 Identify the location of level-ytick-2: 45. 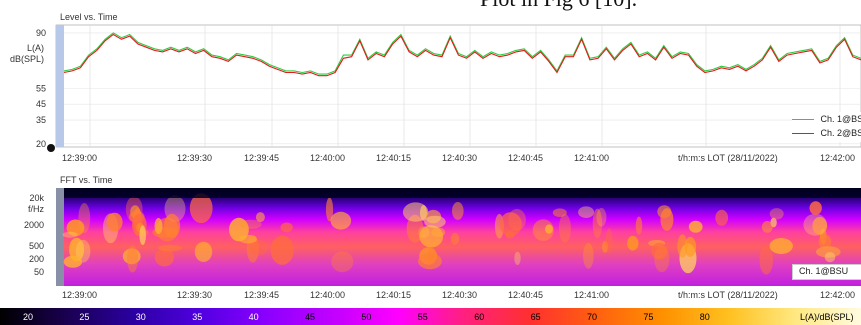
(41, 104).